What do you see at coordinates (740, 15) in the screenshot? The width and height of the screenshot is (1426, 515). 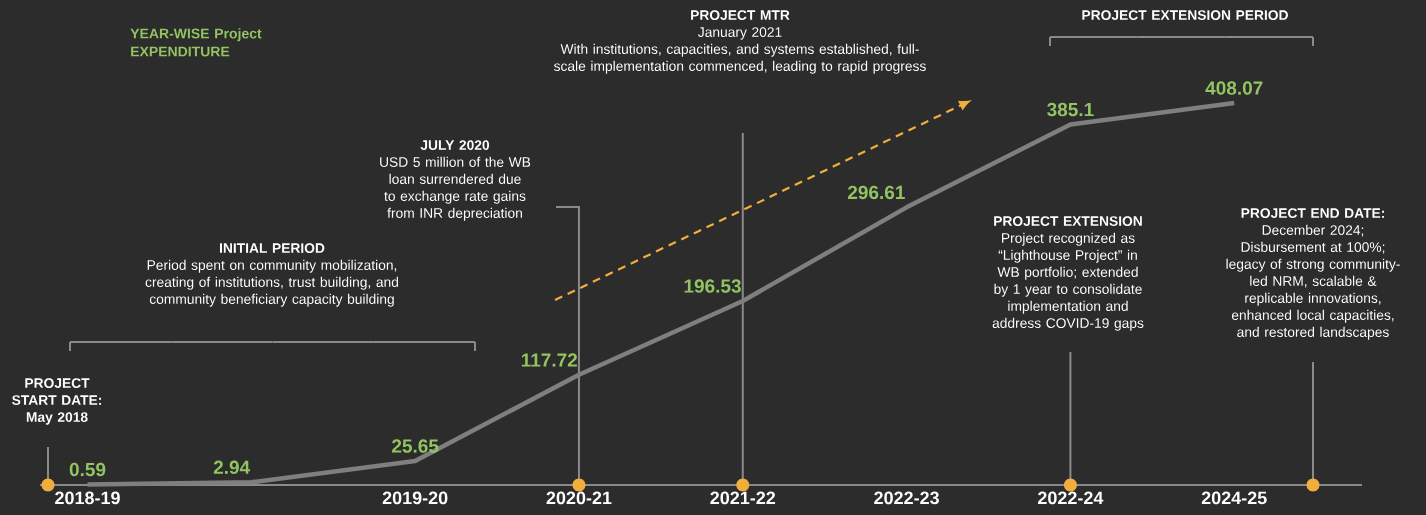 I see `text: PROJECT MTR` at bounding box center [740, 15].